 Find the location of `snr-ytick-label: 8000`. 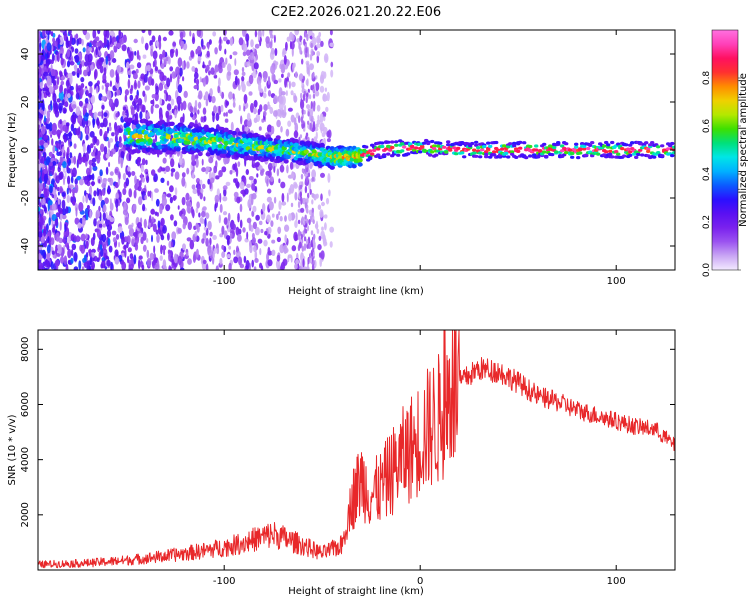

snr-ytick-label: 8000 is located at coordinates (25, 349).